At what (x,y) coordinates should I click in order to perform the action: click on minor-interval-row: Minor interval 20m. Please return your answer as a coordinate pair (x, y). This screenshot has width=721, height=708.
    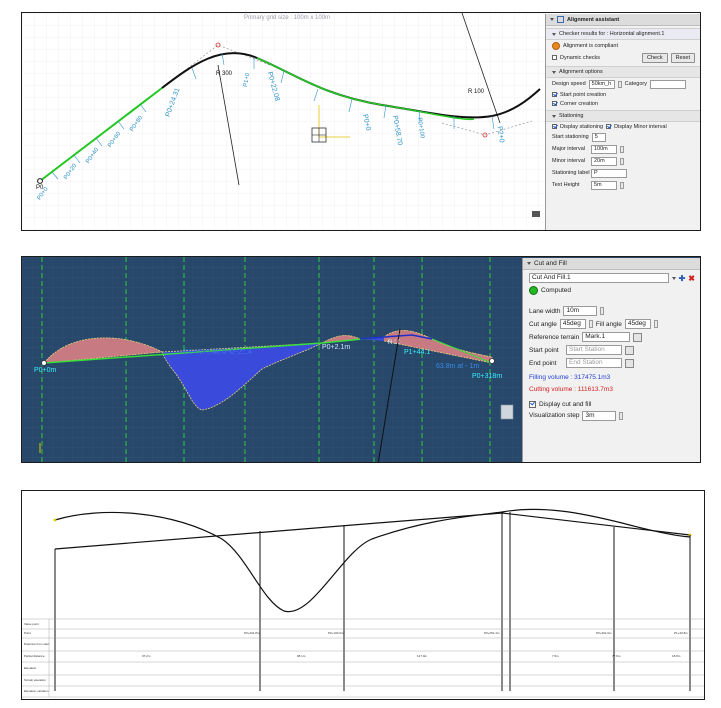
    Looking at the image, I should click on (623, 161).